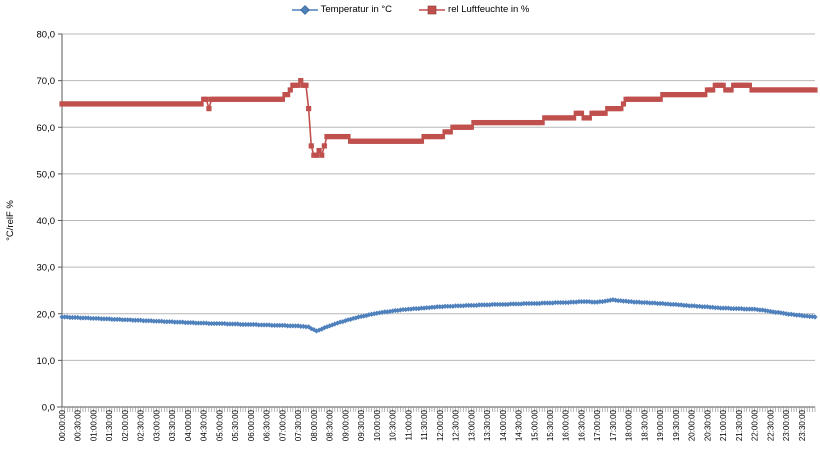 The height and width of the screenshot is (473, 820). Describe the element at coordinates (489, 9) in the screenshot. I see `legend-item-label: rel Luftfeuchte in %` at that location.